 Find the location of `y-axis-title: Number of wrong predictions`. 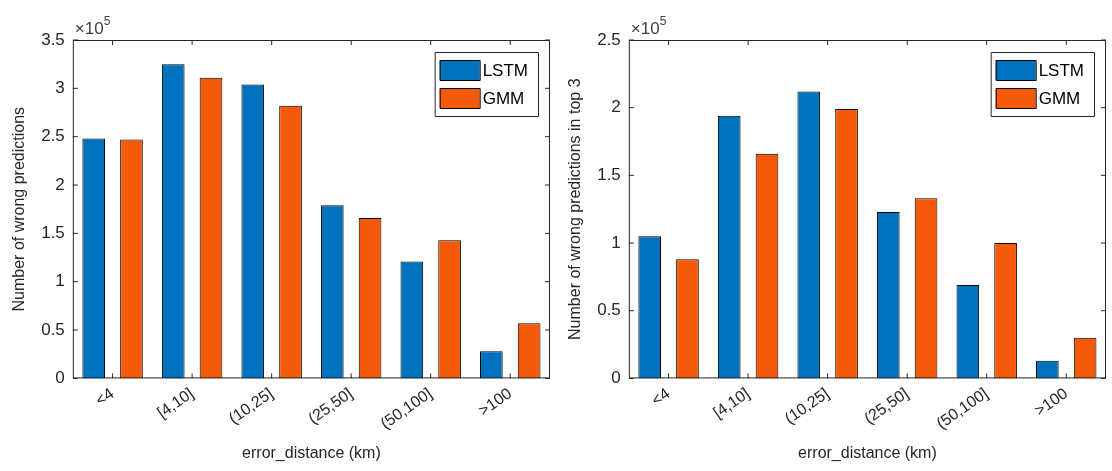

y-axis-title: Number of wrong predictions is located at coordinates (19, 209).